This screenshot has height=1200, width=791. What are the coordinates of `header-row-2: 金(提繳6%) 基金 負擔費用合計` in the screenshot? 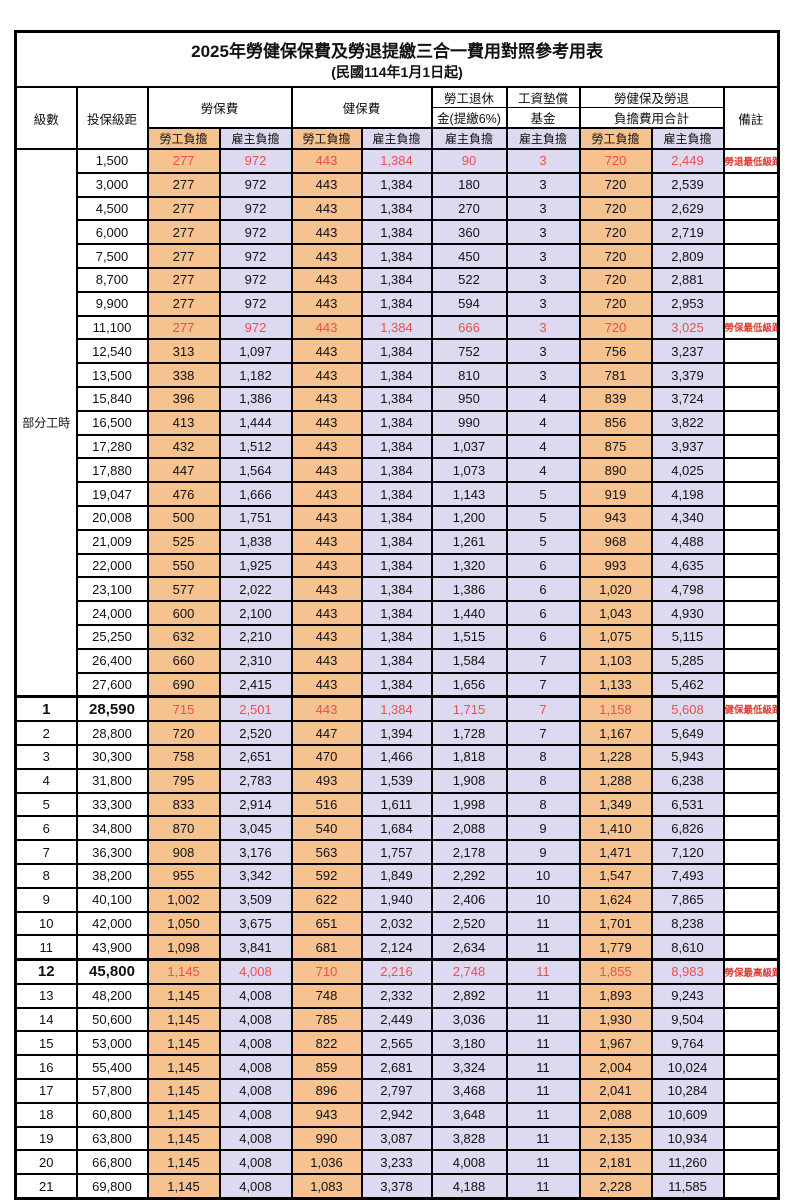 It's located at (397, 118).